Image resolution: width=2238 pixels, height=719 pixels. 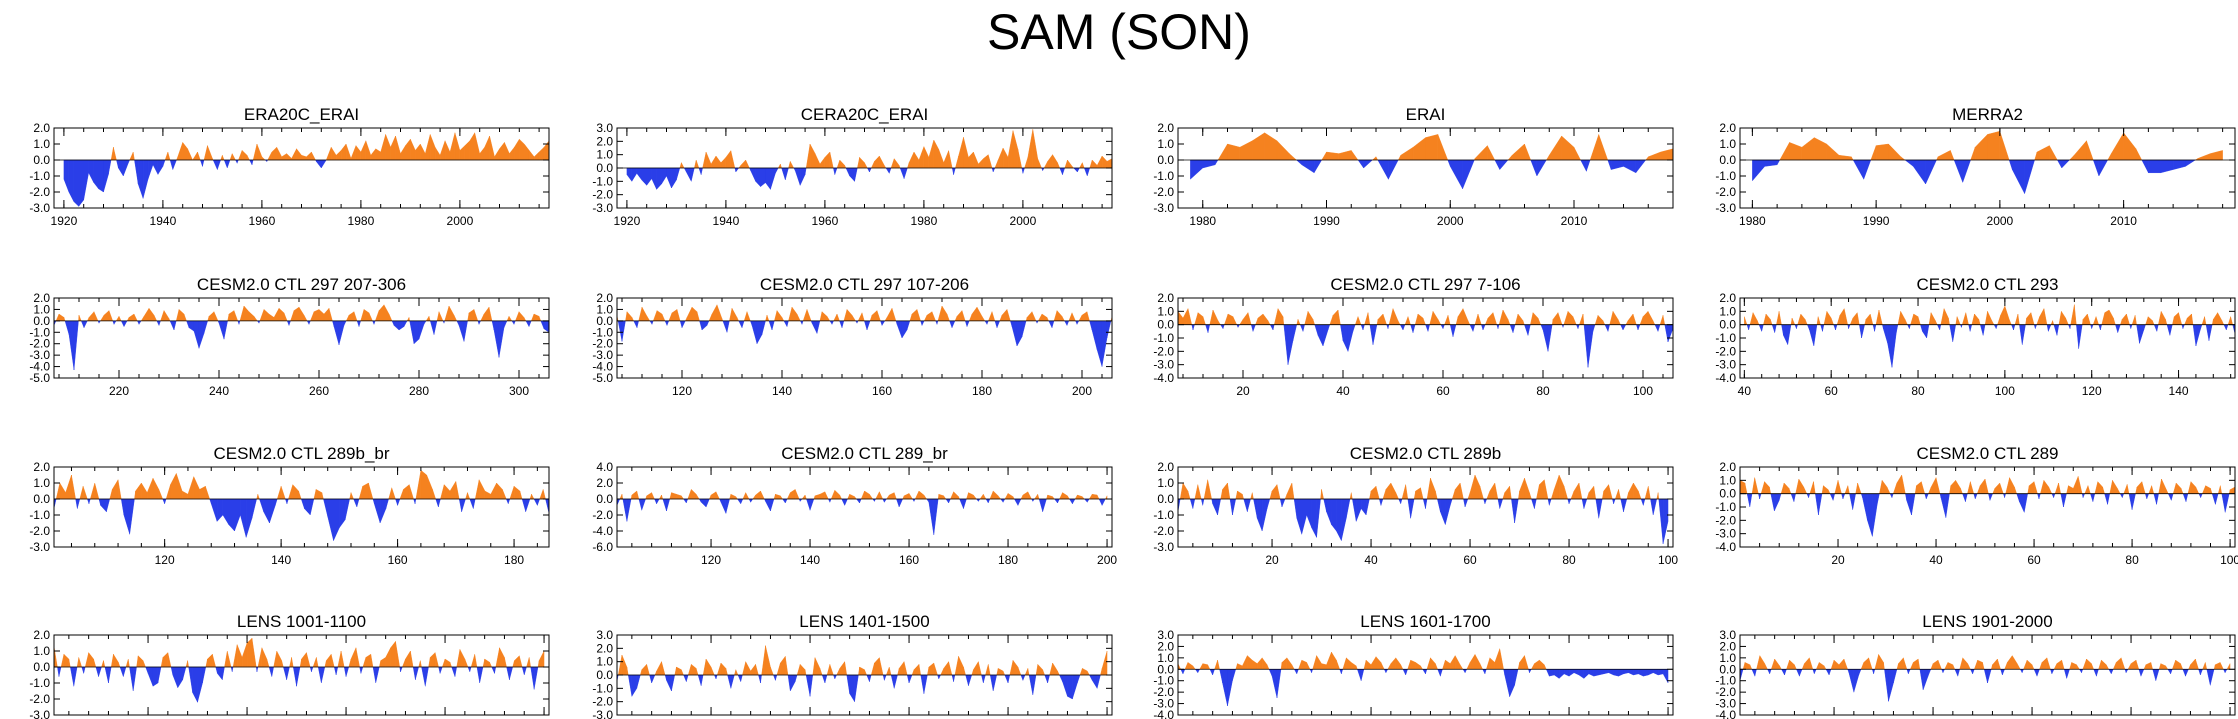 I want to click on panel-title: LENS 1601-1700, so click(x=1425, y=621).